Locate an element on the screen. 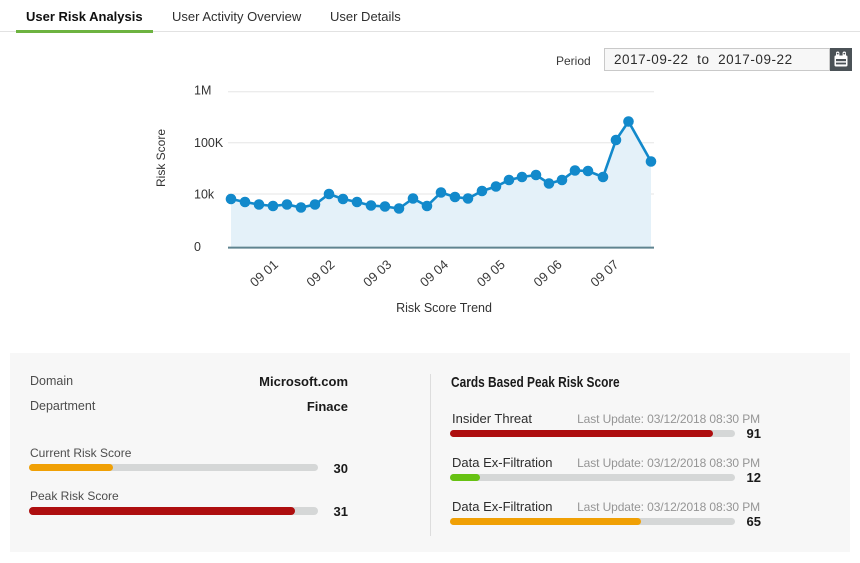 The height and width of the screenshot is (563, 860). svg-text: 100K is located at coordinates (209, 143).